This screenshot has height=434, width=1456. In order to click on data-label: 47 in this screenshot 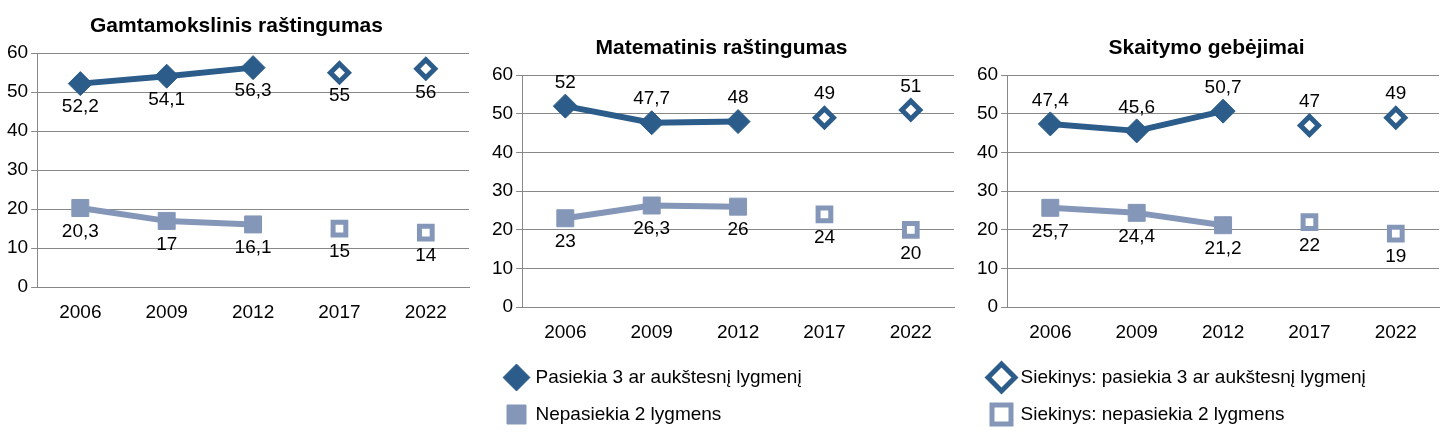, I will do `click(1309, 101)`.